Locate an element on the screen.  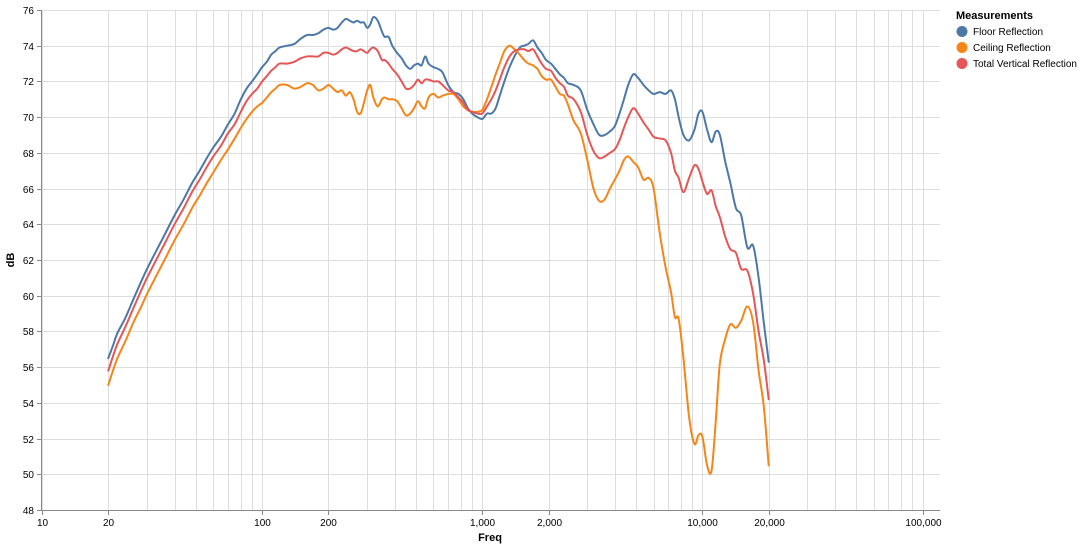
y-tick-label-0: 48 is located at coordinates (29, 511).